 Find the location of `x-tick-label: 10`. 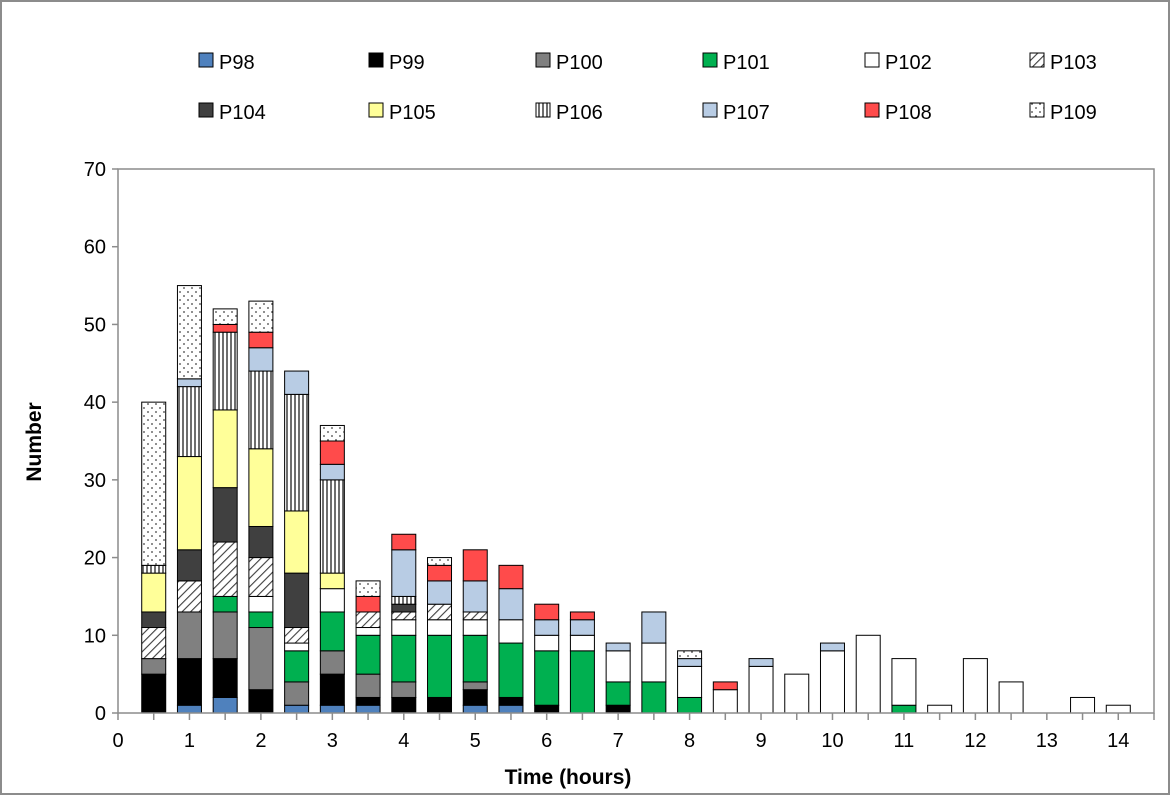

x-tick-label: 10 is located at coordinates (832, 741).